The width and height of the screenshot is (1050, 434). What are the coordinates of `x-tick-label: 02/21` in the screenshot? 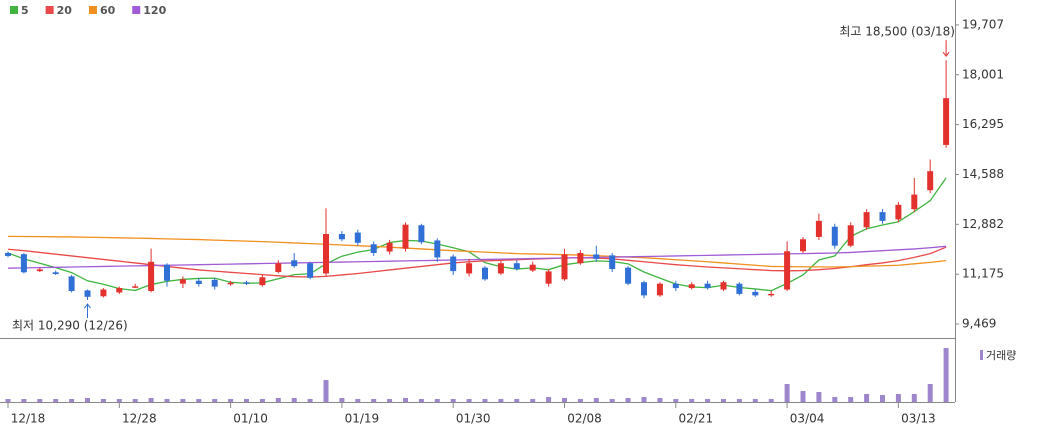 It's located at (696, 419).